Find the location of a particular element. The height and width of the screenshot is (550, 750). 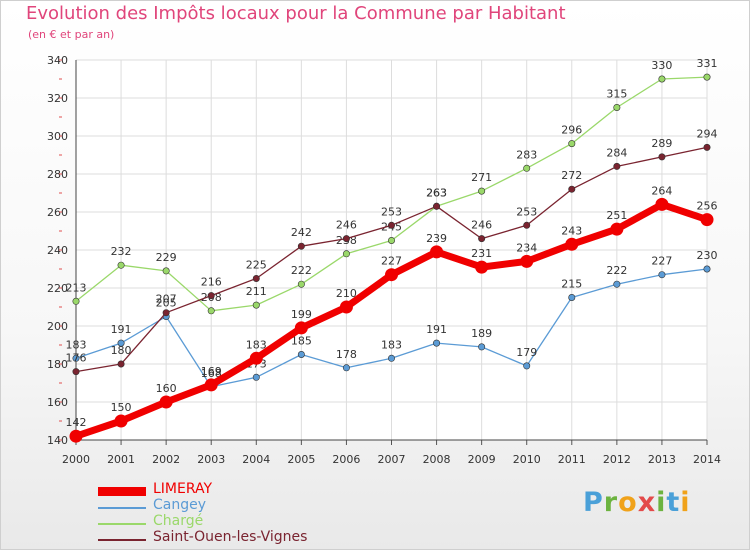

data-point-charg--2012 is located at coordinates (617, 108).